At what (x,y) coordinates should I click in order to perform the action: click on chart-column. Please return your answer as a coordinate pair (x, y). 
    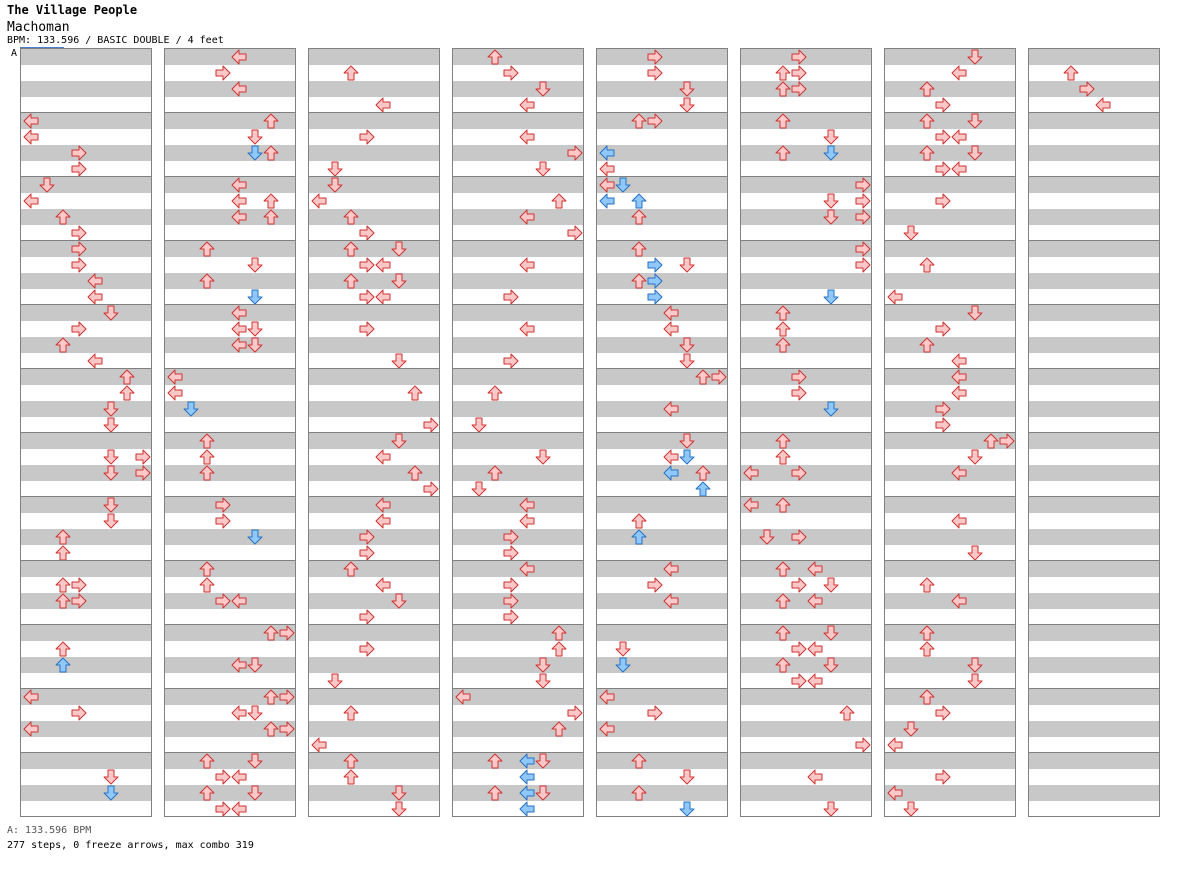
    Looking at the image, I should click on (374, 432).